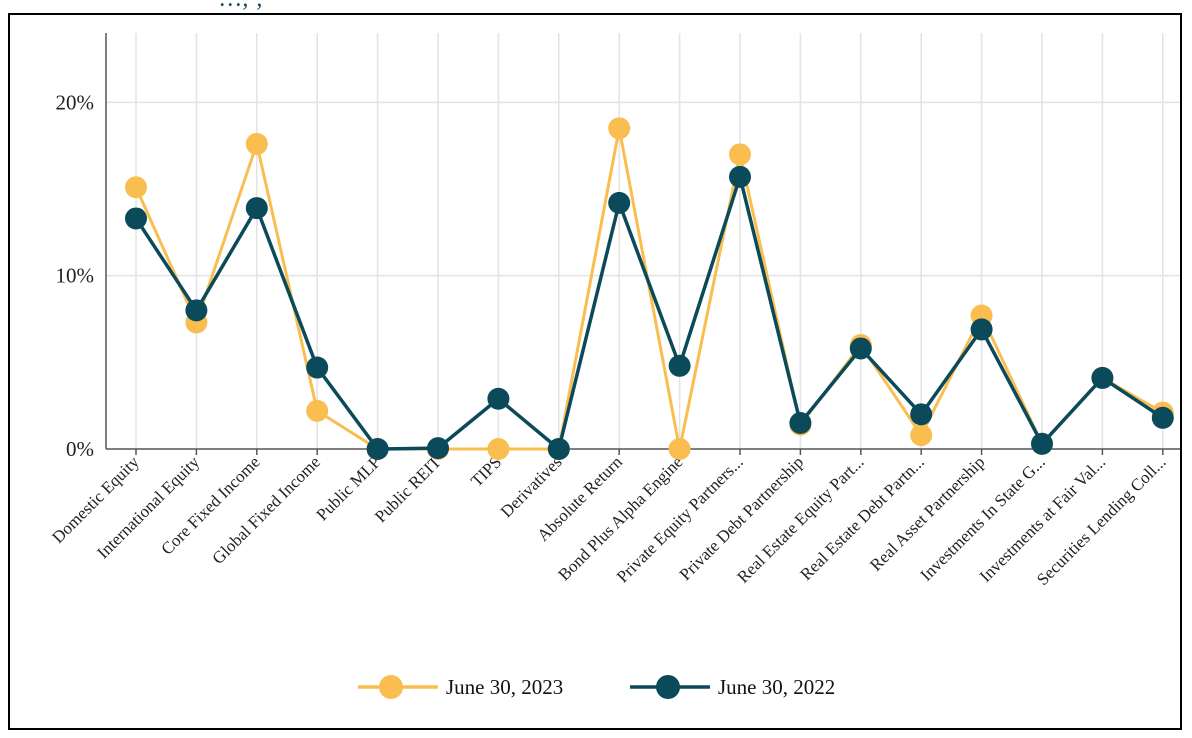 The height and width of the screenshot is (738, 1192). What do you see at coordinates (241, 6) in the screenshot?
I see `title-fragment-text: …, ,` at bounding box center [241, 6].